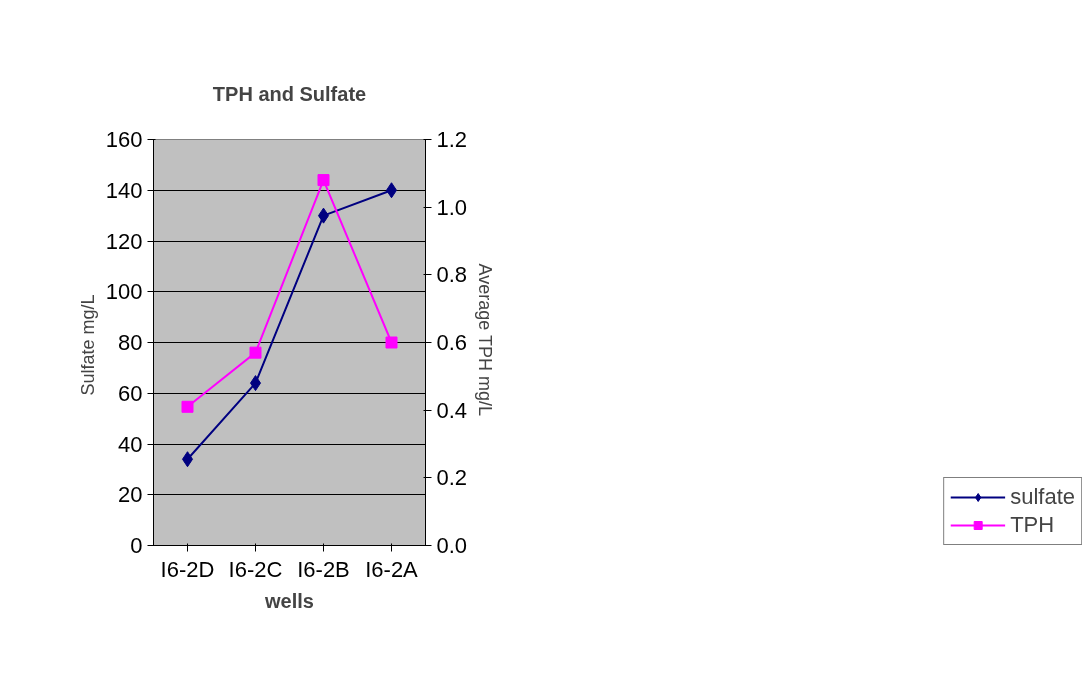 This screenshot has width=1082, height=683. I want to click on y-tick-label: 60, so click(130, 393).